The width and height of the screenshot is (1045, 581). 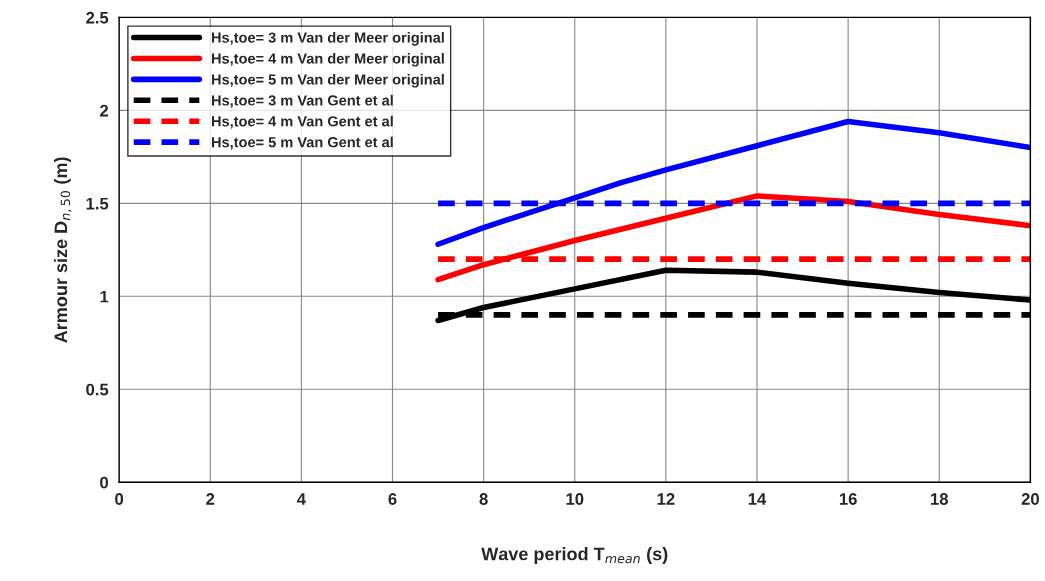 I want to click on x-tick-label: 20, so click(x=1030, y=499).